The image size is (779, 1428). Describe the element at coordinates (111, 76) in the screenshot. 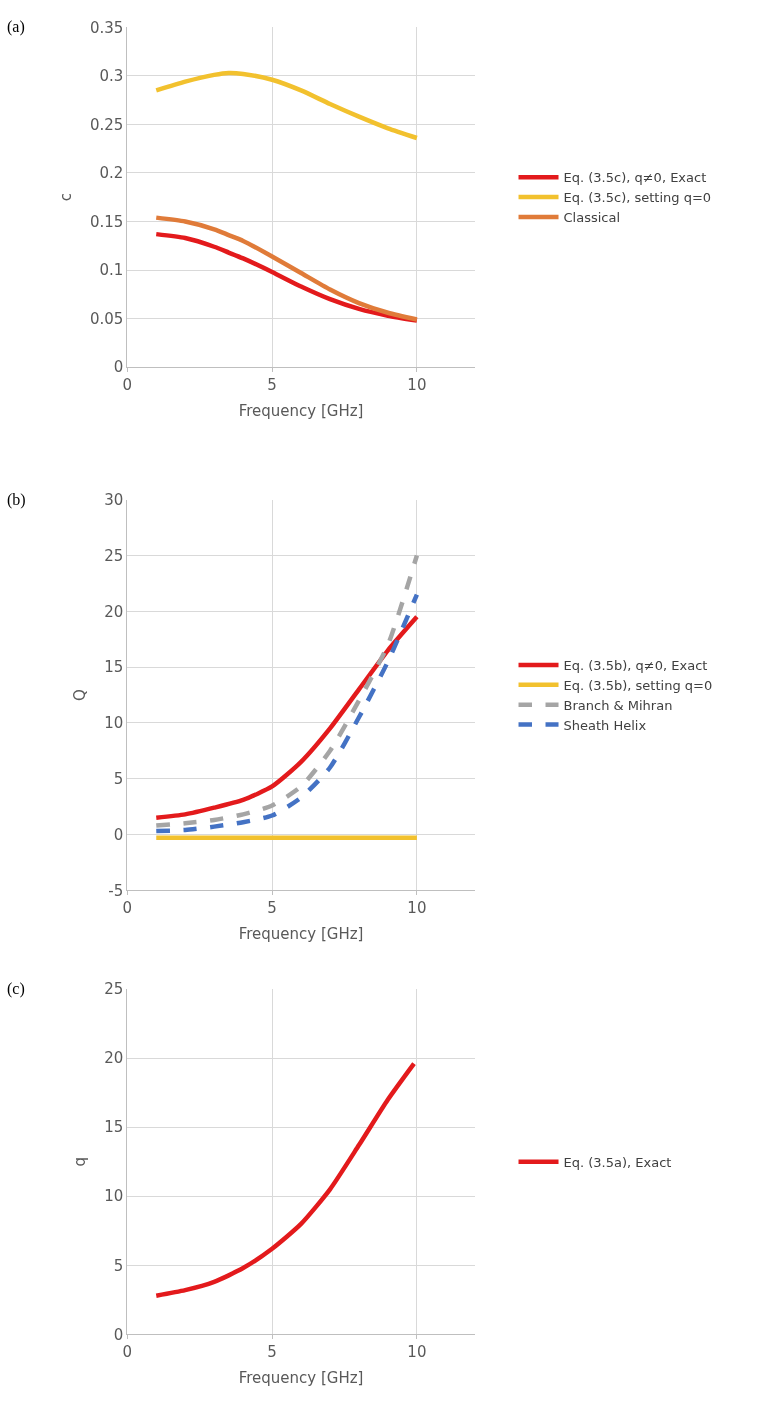

I see `y-tick-label: 0.3` at that location.